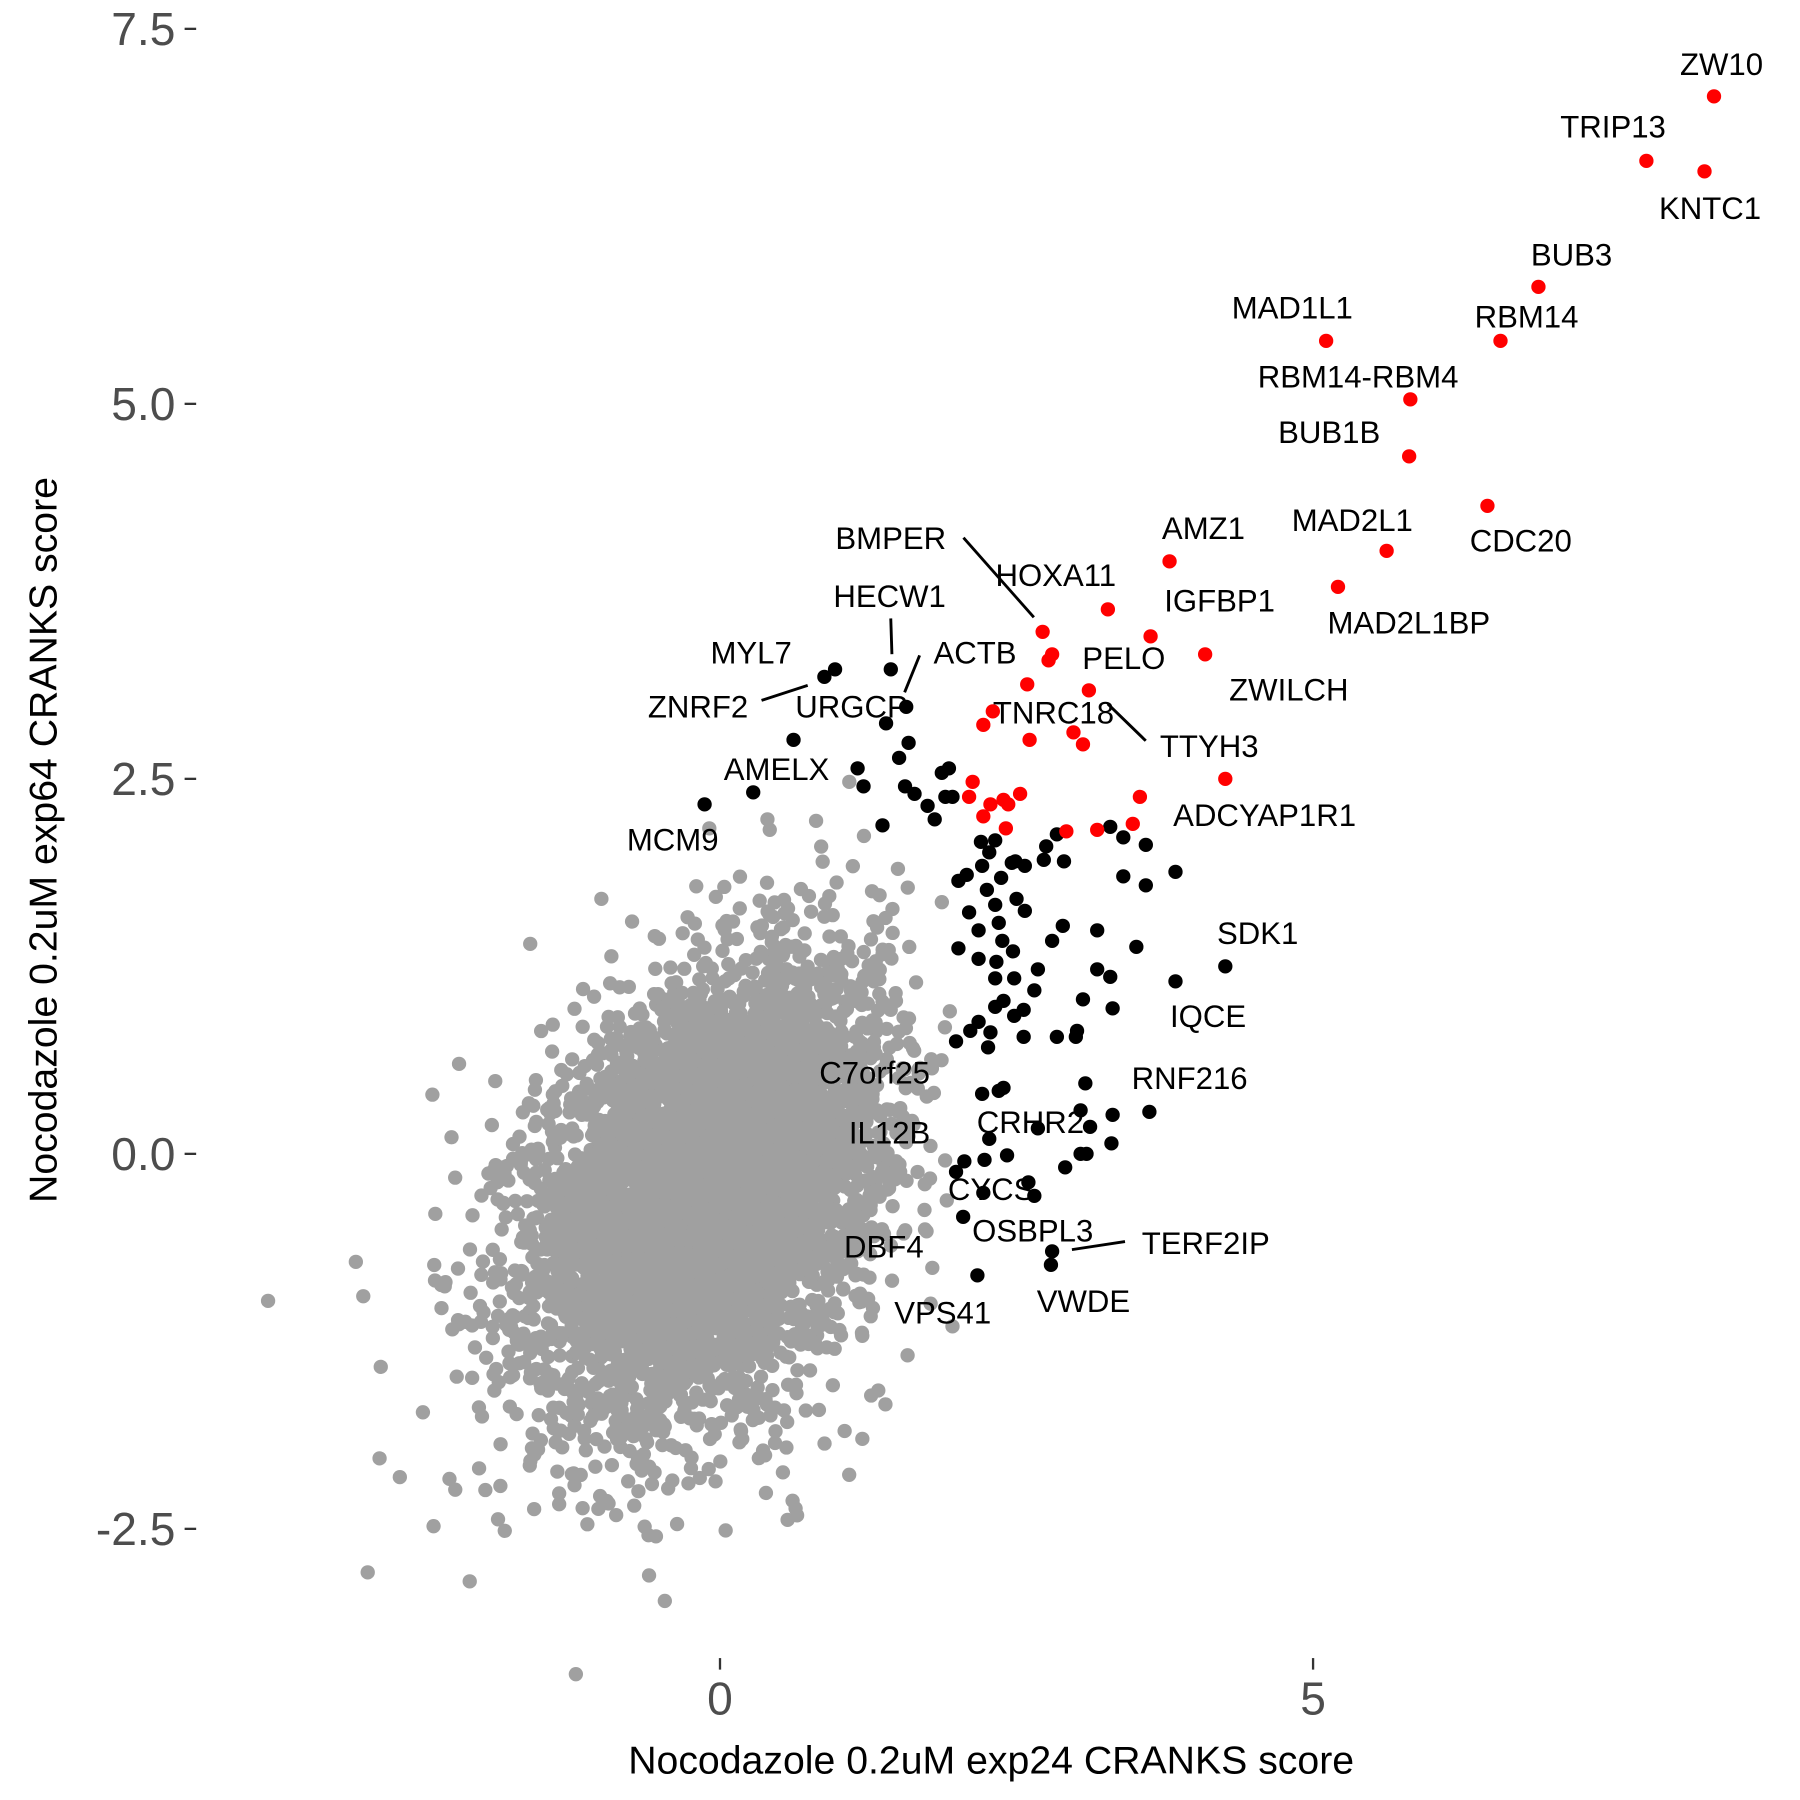 Image resolution: width=1800 pixels, height=1800 pixels. What do you see at coordinates (720, 1699) in the screenshot?
I see `x-tick-label: 0` at bounding box center [720, 1699].